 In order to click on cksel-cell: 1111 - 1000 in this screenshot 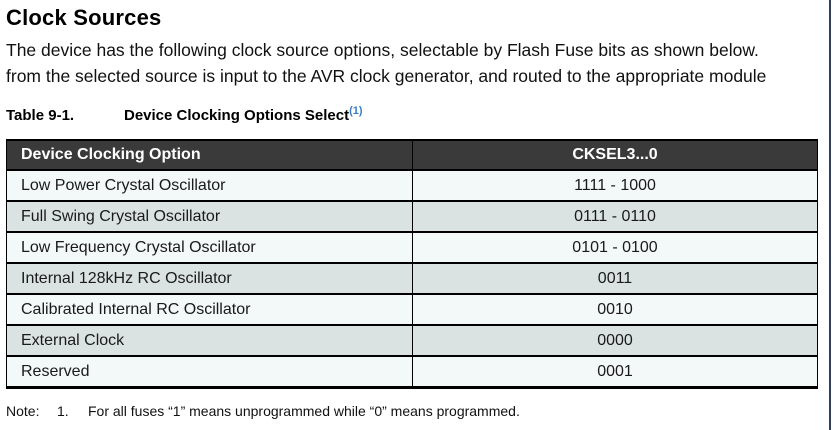, I will do `click(615, 185)`.